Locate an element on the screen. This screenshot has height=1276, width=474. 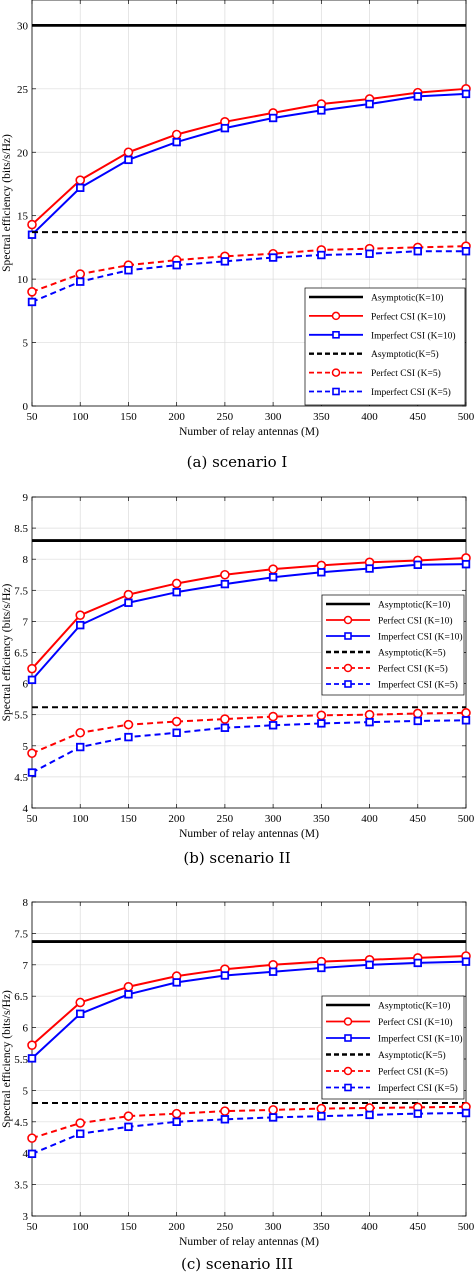
y-tick-label: 15 is located at coordinates (23, 217).